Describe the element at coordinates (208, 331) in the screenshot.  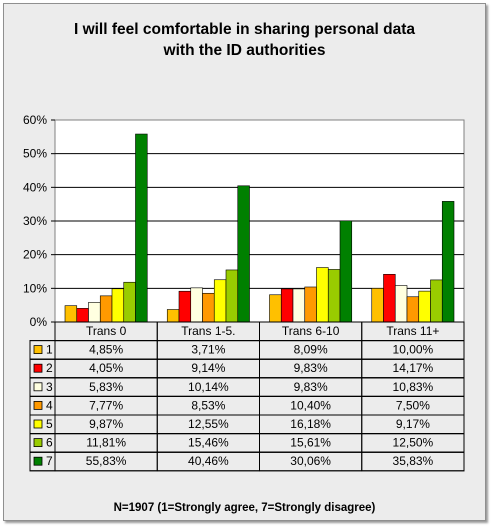
I see `category-label: Trans 1-5.` at that location.